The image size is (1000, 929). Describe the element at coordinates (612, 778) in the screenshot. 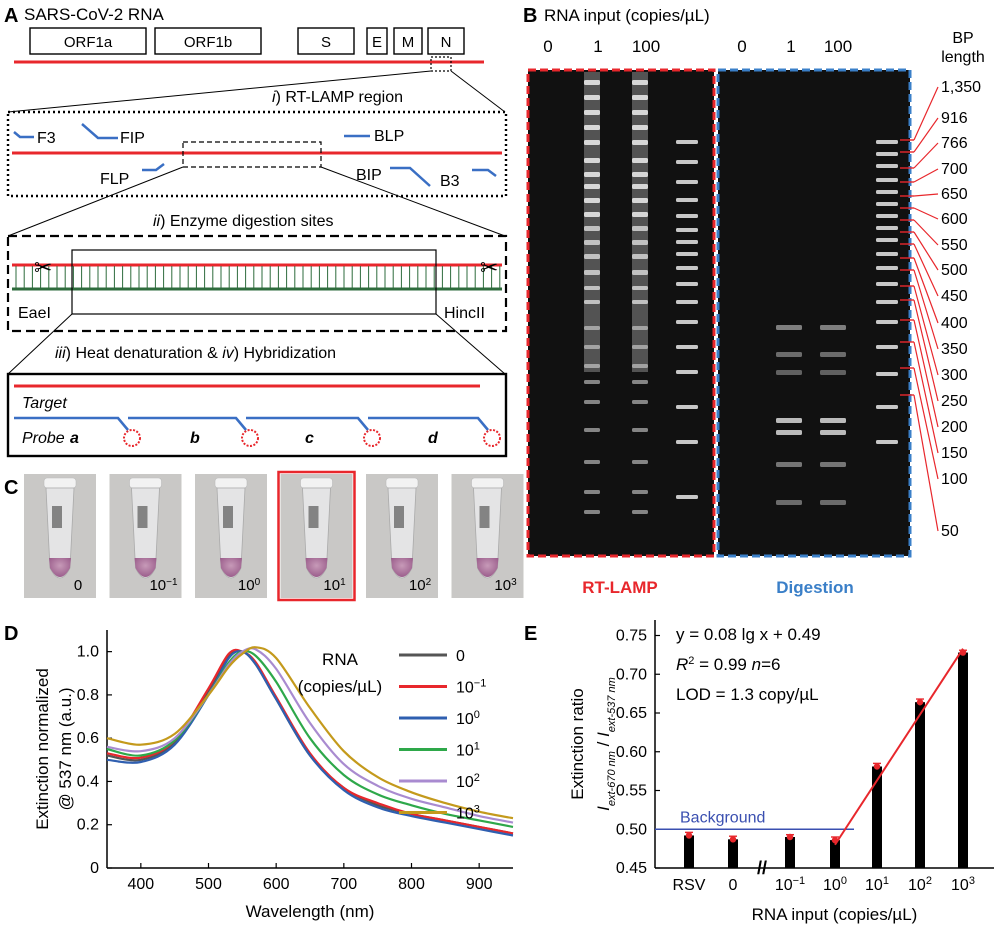

I see `ratio-num: ext-670 nm` at that location.